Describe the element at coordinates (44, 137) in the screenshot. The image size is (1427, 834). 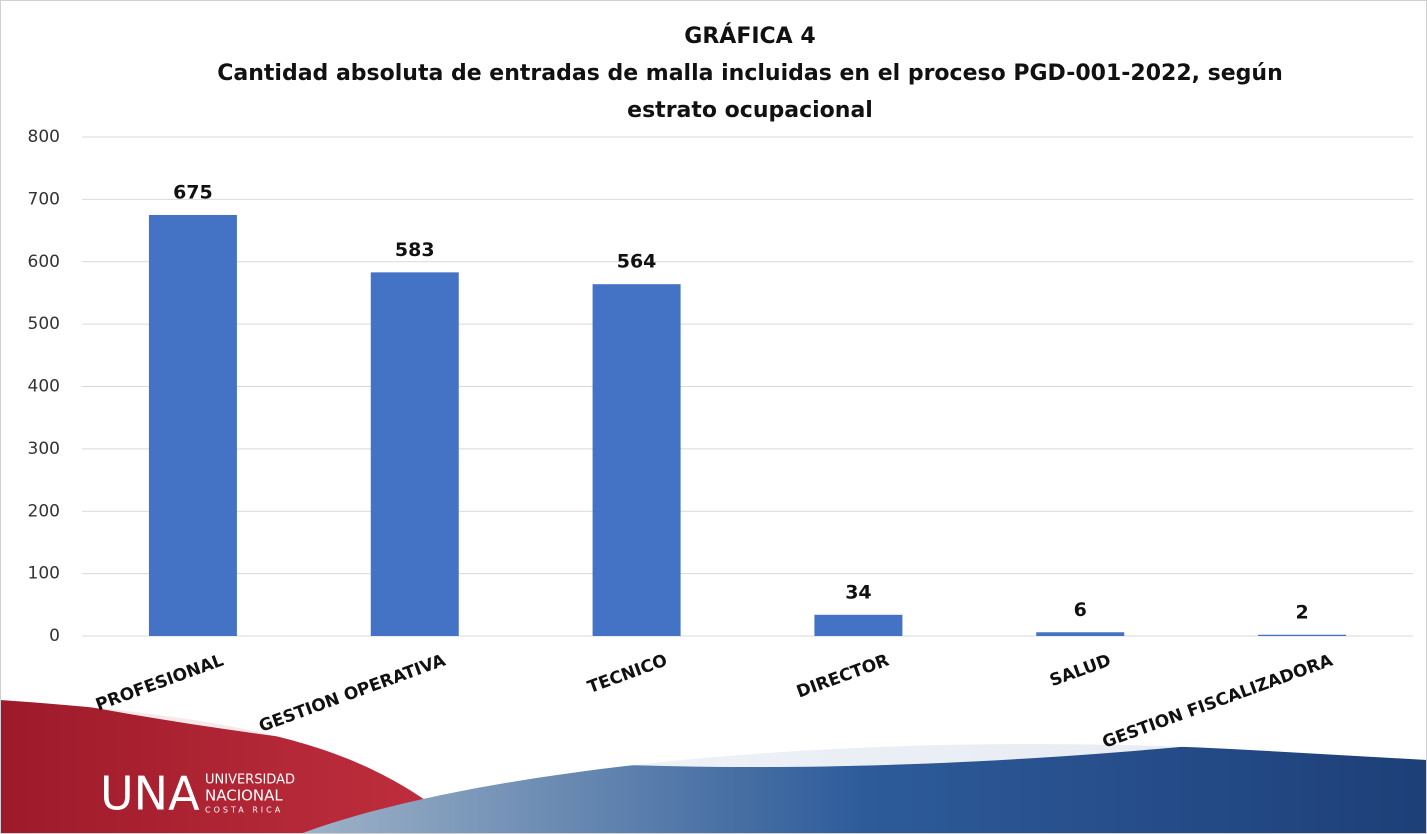
I see `y-tick-label: 800` at that location.